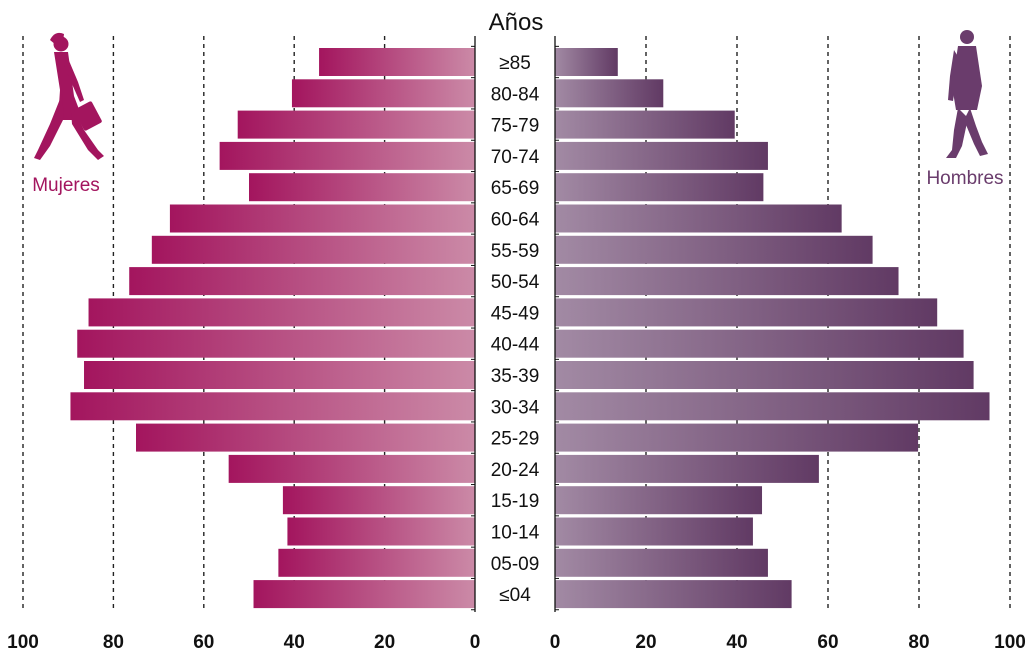  What do you see at coordinates (294, 642) in the screenshot?
I see `x-tick-label-left-40: 40` at bounding box center [294, 642].